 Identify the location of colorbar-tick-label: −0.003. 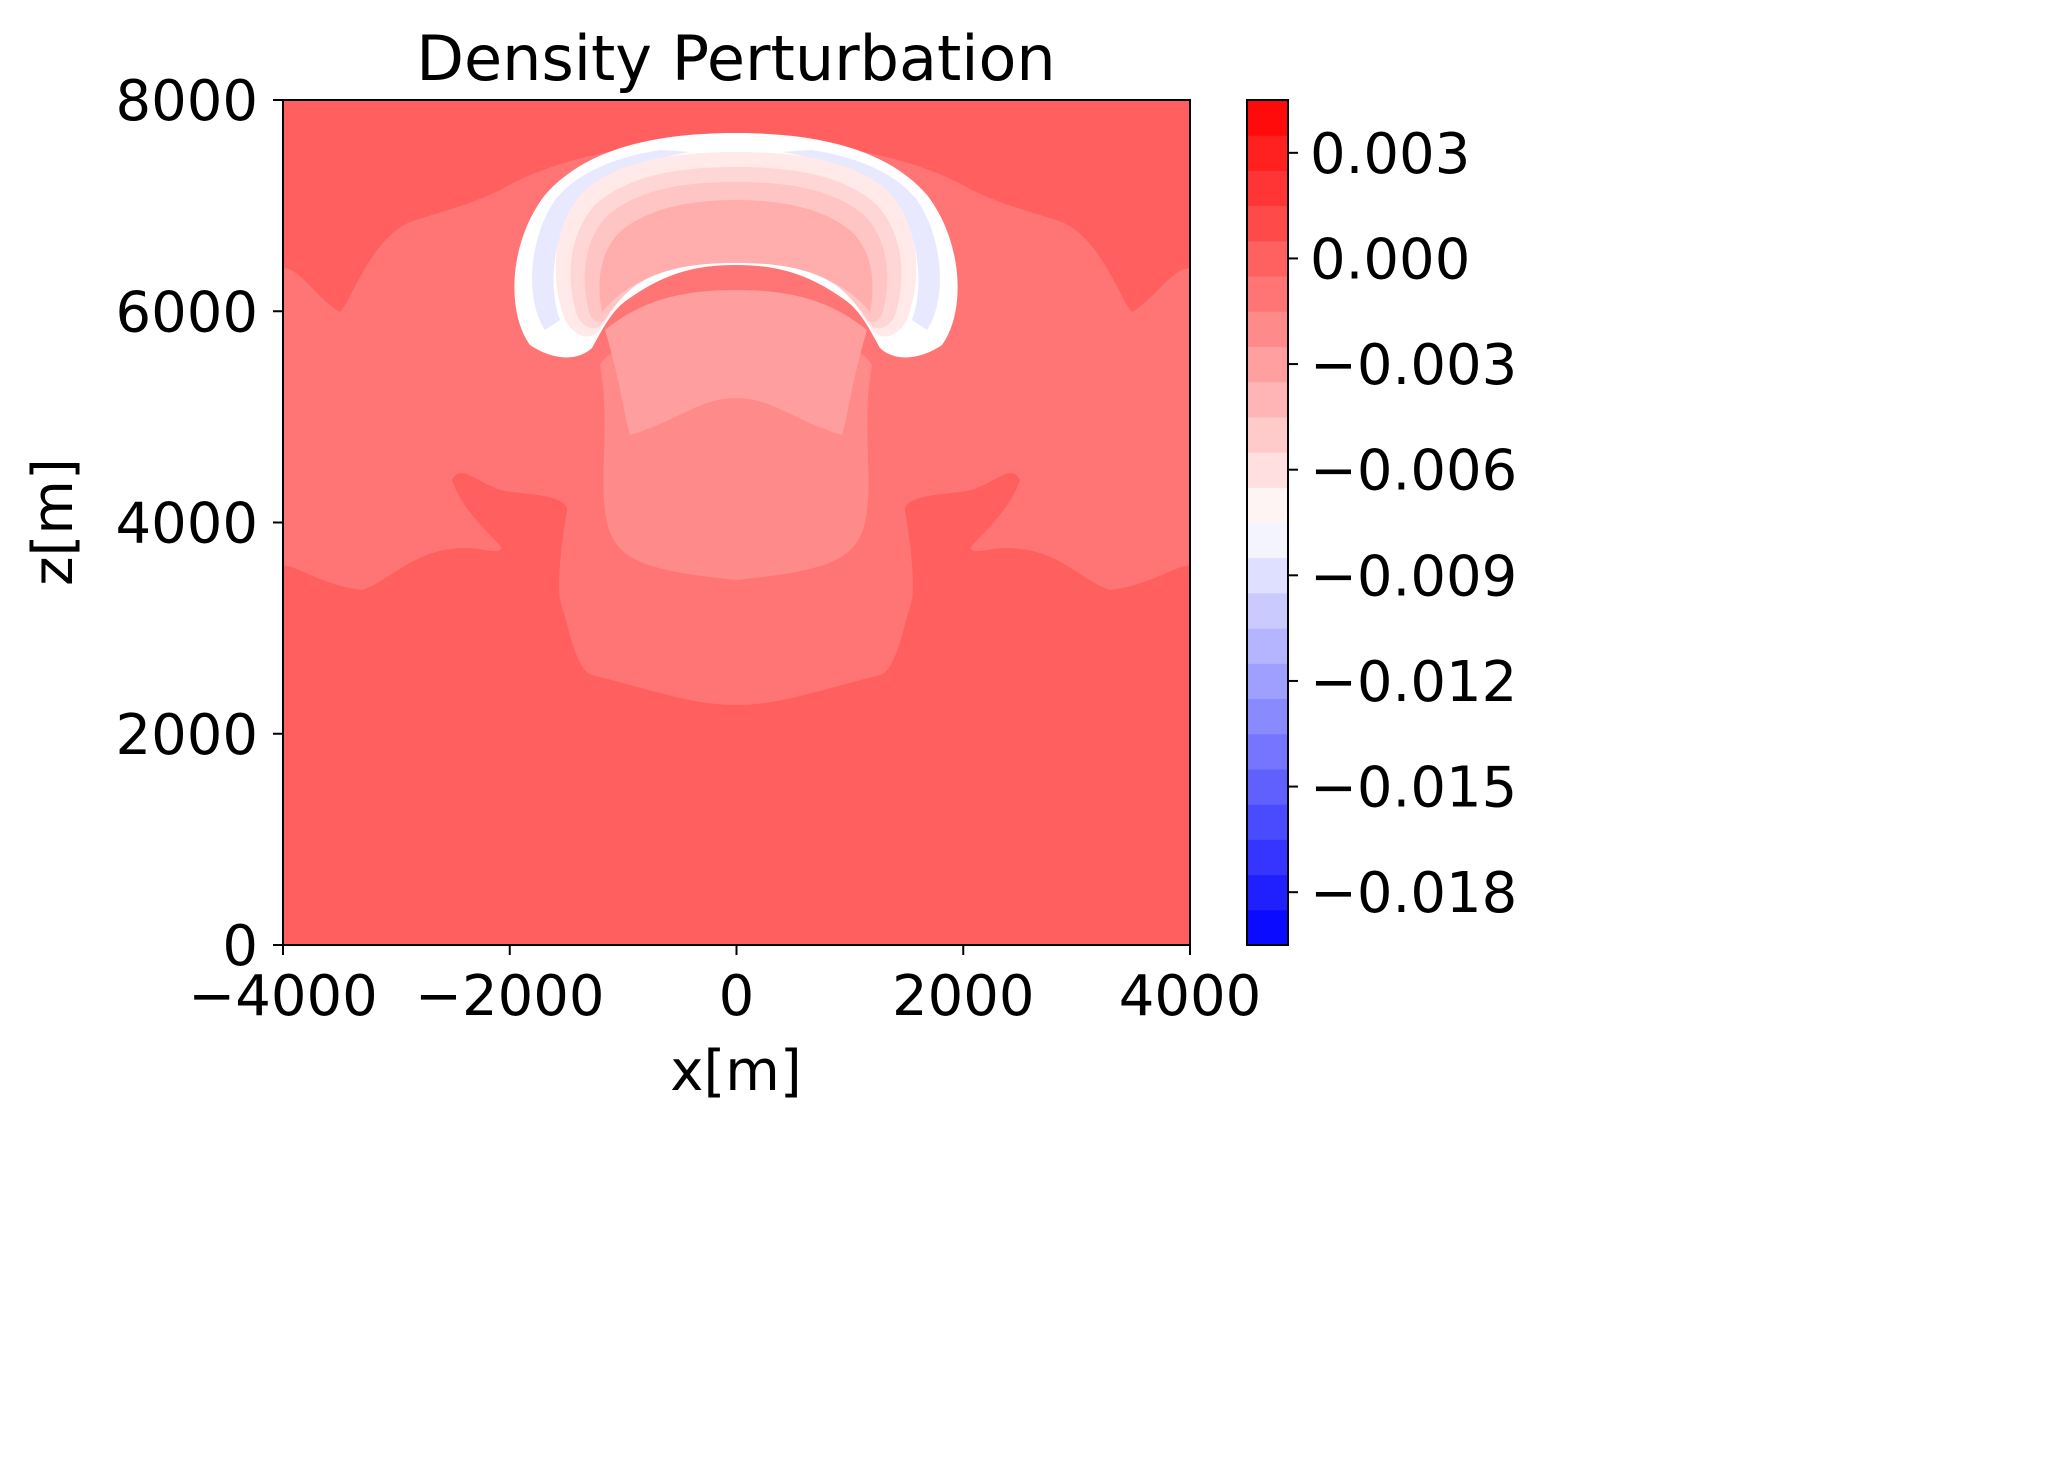
(1413, 365).